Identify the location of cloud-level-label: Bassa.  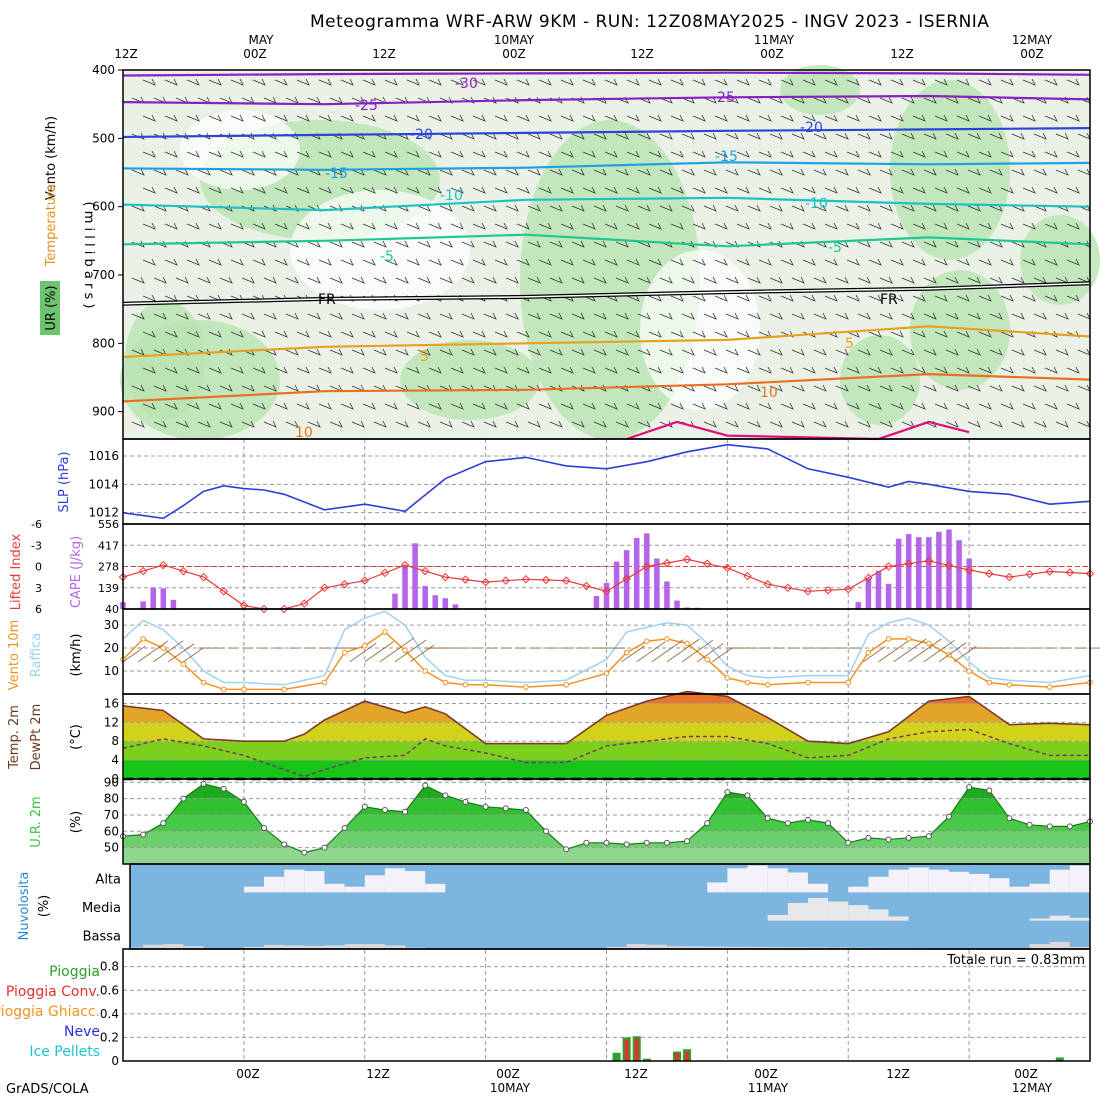
(102, 936).